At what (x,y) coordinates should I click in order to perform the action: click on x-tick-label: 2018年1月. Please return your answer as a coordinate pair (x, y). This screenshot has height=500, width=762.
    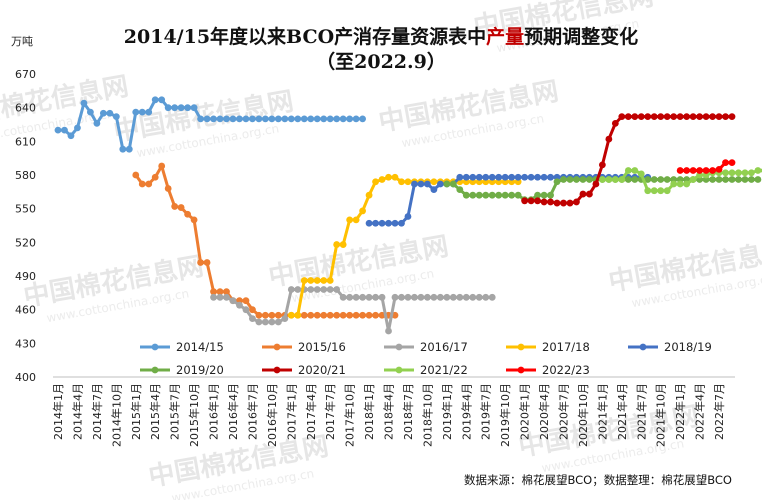
    Looking at the image, I should click on (369, 411).